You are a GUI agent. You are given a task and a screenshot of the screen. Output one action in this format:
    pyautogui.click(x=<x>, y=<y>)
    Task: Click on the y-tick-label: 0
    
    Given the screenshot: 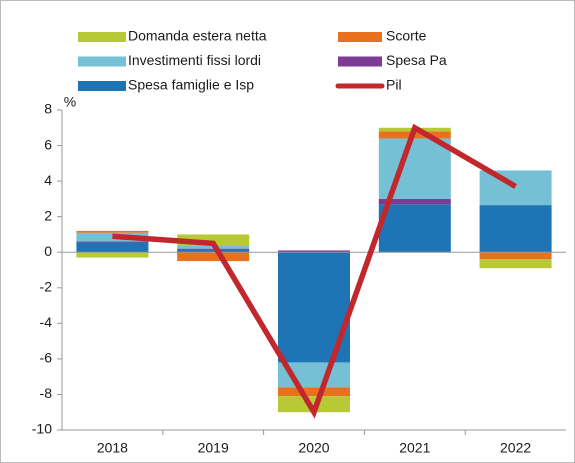 What is the action you would take?
    pyautogui.click(x=48, y=251)
    